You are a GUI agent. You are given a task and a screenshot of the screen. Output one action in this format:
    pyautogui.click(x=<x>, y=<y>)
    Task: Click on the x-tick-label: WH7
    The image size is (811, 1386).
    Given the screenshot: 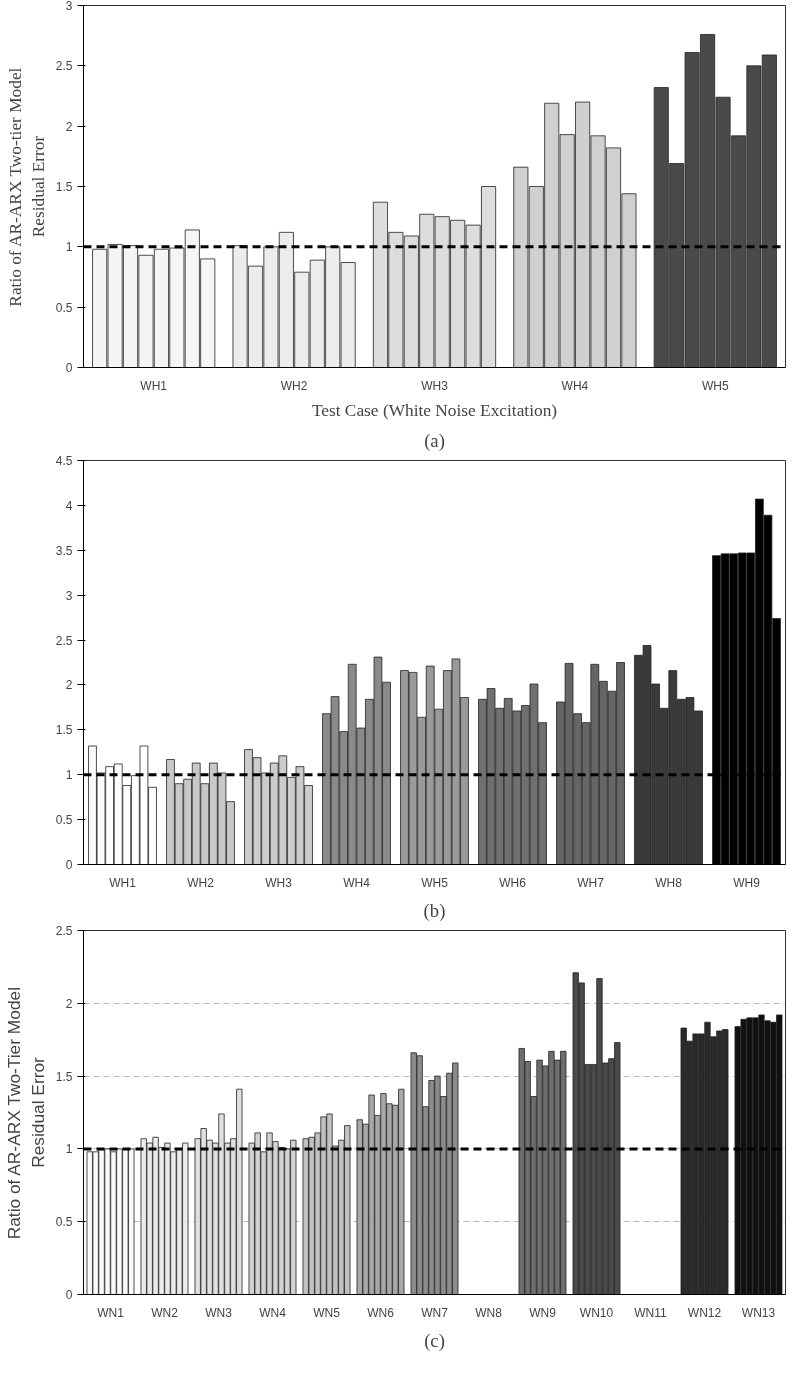 What is the action you would take?
    pyautogui.click(x=591, y=882)
    